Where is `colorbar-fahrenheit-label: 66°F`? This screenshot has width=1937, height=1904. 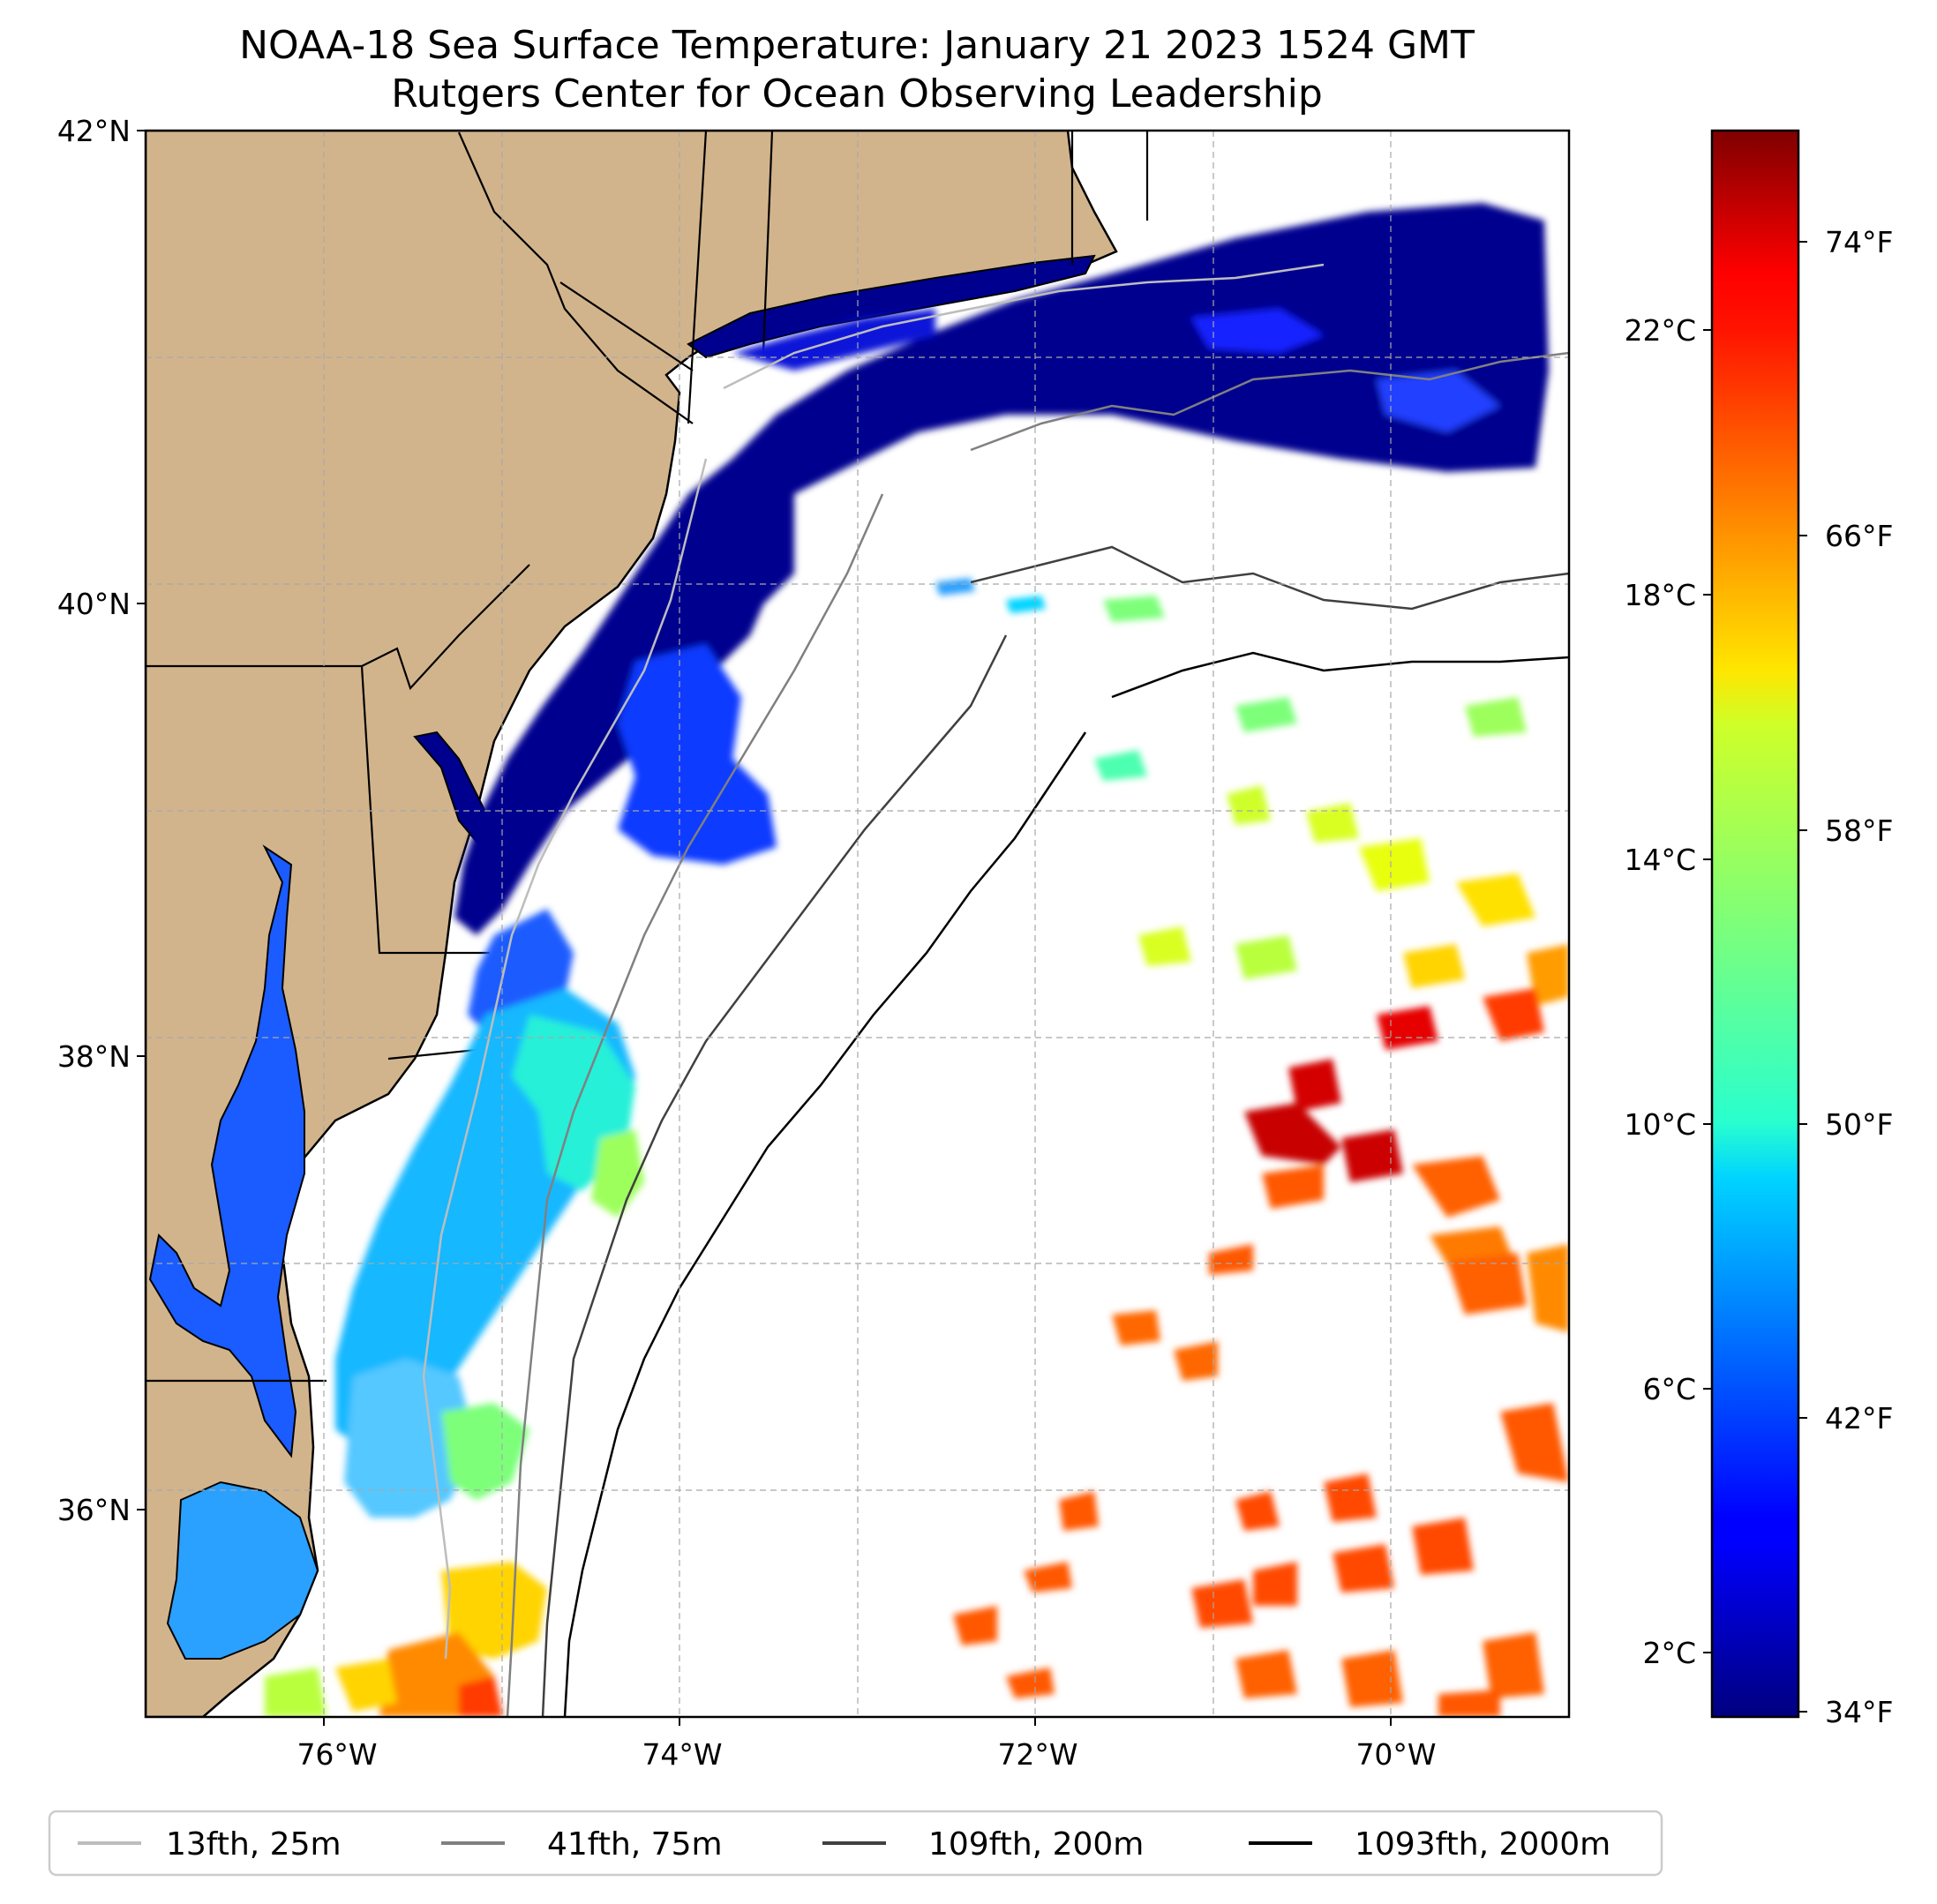
colorbar-fahrenheit-label: 66°F is located at coordinates (1859, 536).